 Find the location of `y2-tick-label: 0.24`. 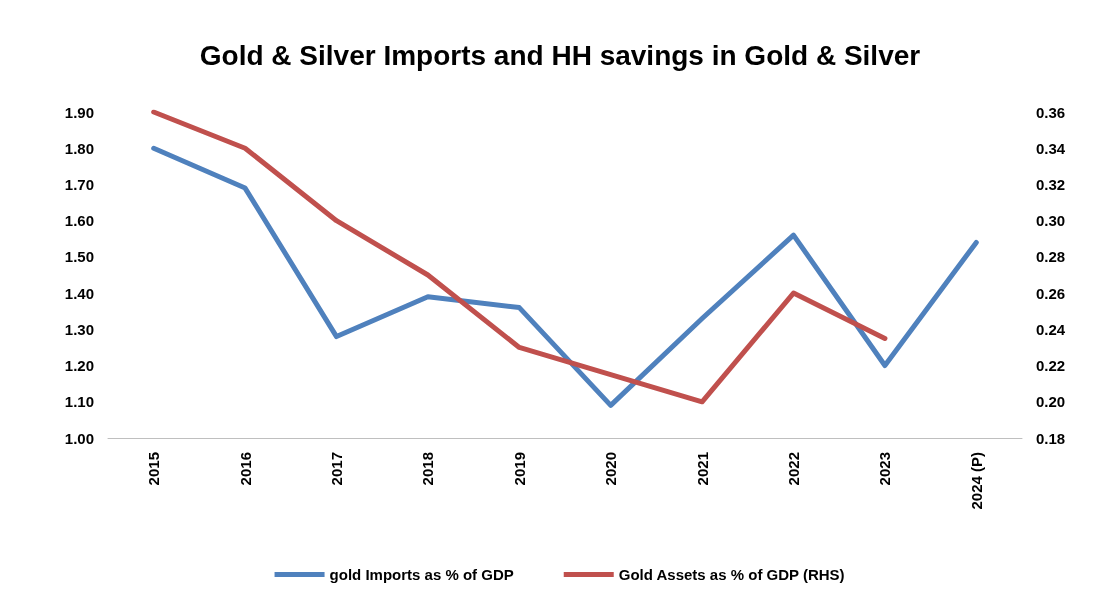

y2-tick-label: 0.24 is located at coordinates (1051, 329).